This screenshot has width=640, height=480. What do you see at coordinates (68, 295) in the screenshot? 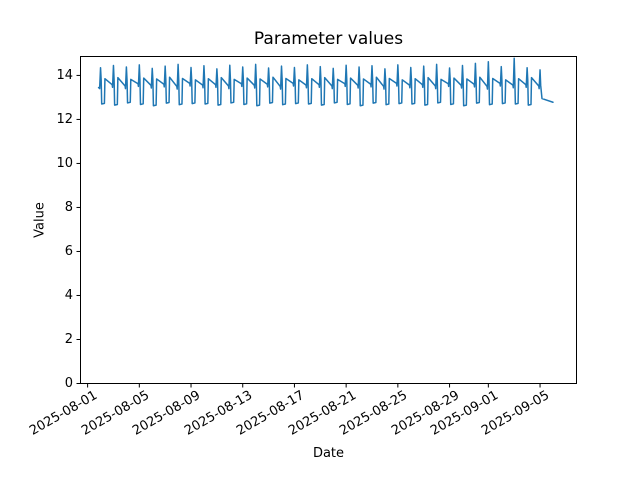
I see `y-tick-label: 4` at bounding box center [68, 295].